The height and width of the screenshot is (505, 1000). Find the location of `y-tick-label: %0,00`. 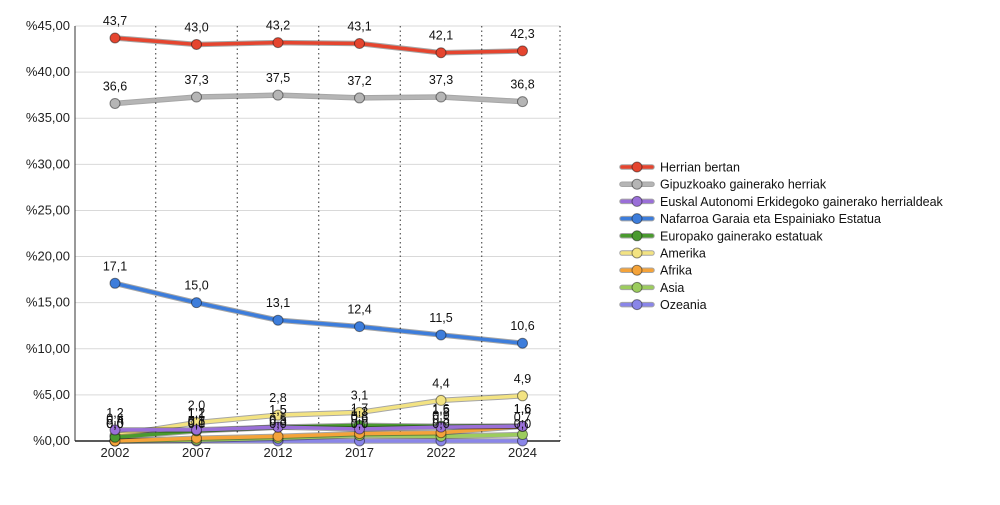

y-tick-label: %0,00 is located at coordinates (51, 440).